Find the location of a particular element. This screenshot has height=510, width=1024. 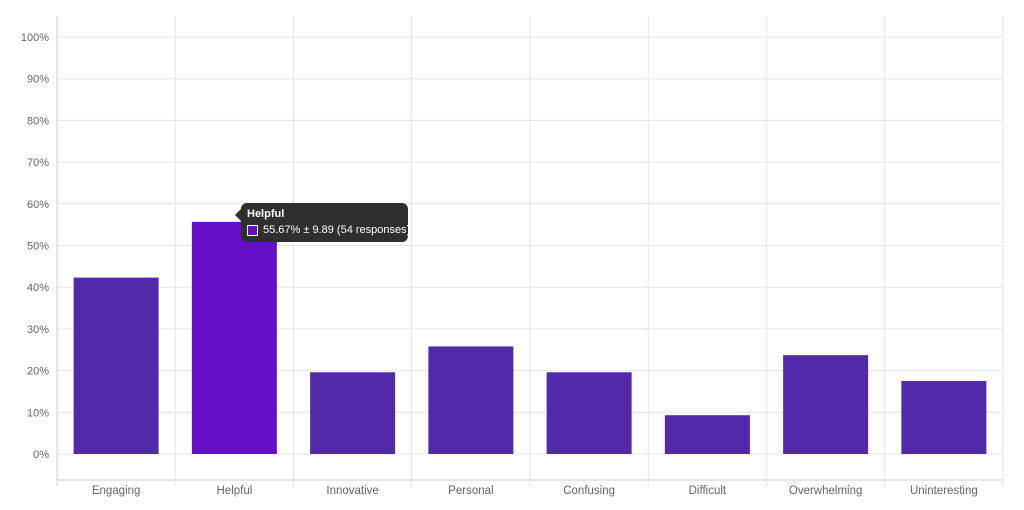

y-tick-label: 80% is located at coordinates (38, 121).